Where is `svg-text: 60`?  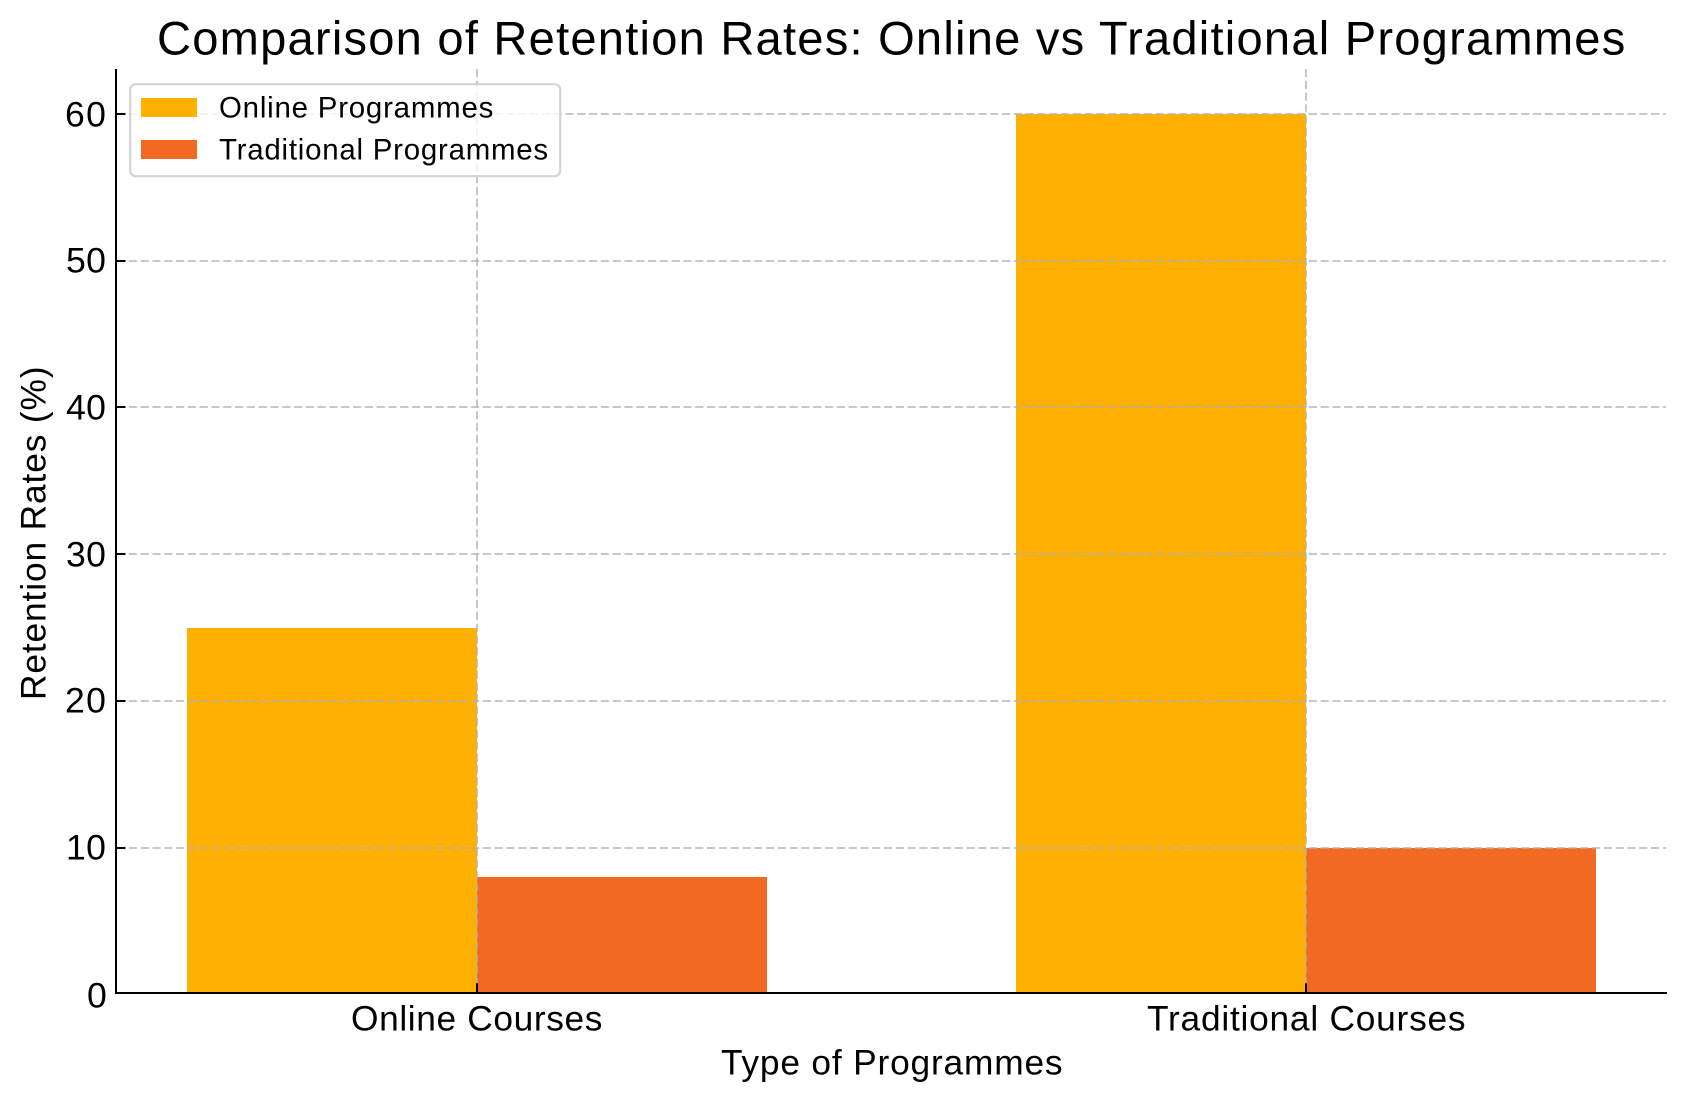
svg-text: 60 is located at coordinates (86, 115).